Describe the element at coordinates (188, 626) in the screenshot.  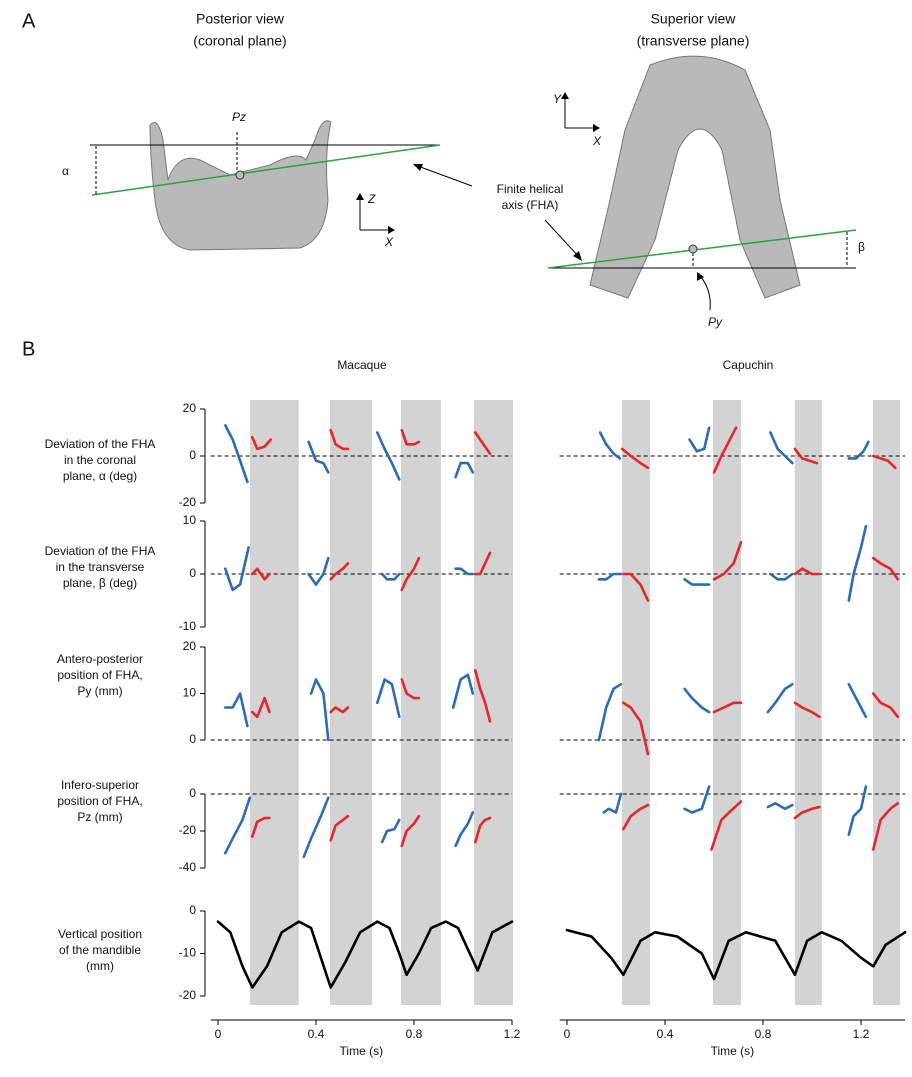
I see `y-tick-label: -10` at that location.